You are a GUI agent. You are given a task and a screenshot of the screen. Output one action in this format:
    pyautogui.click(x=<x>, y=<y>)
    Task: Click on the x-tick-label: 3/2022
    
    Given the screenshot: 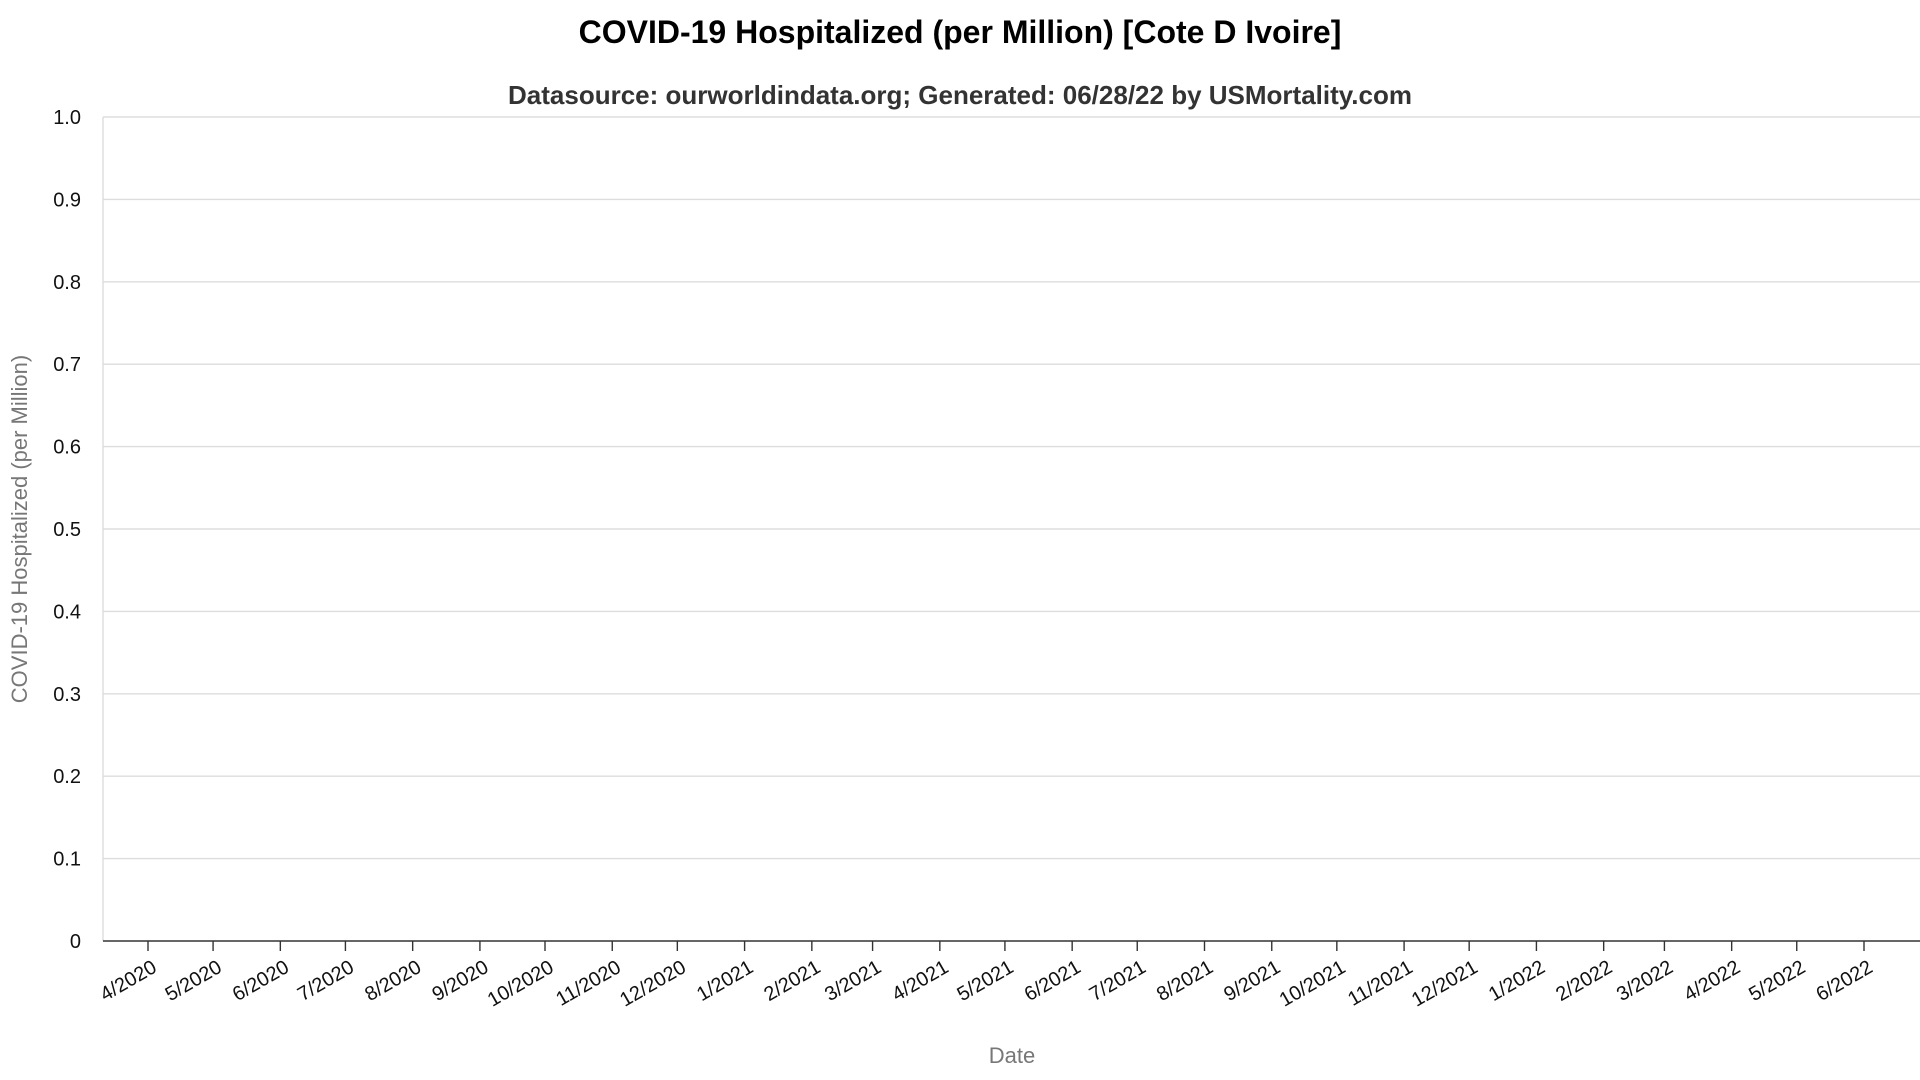 What is the action you would take?
    pyautogui.click(x=1645, y=981)
    